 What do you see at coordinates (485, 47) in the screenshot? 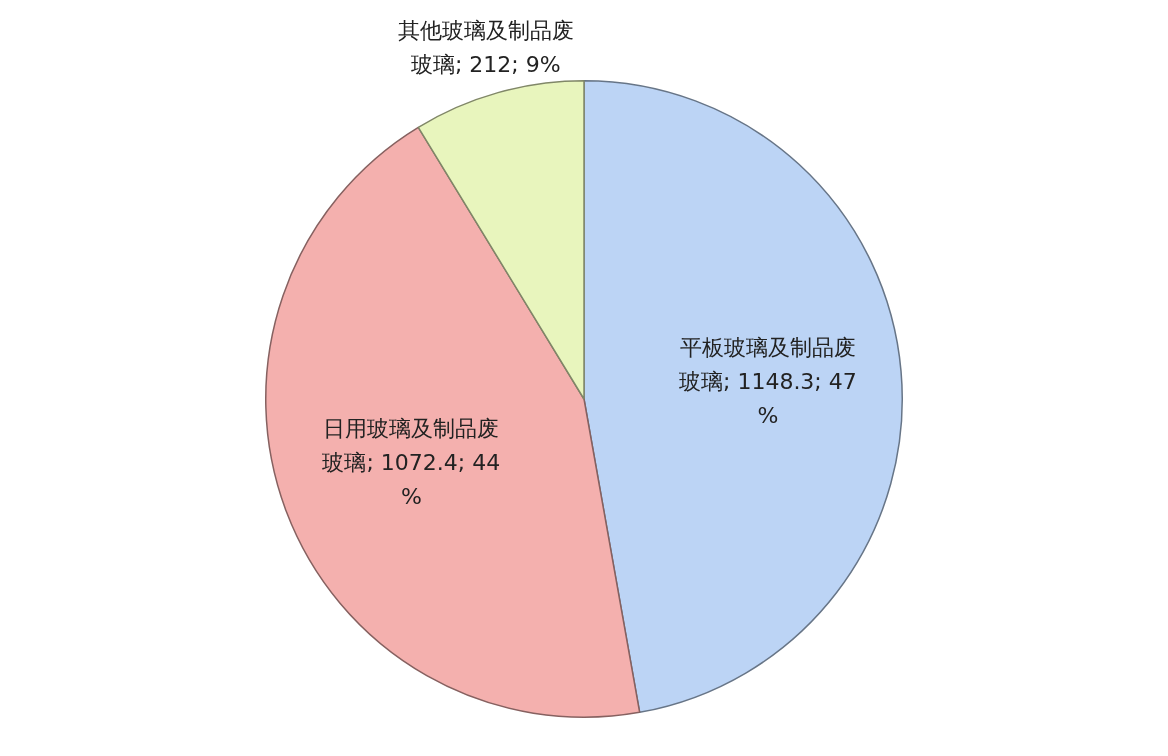
I see `slice-label: 其他玻璃及制品废玻璃; 212; 9%` at bounding box center [485, 47].